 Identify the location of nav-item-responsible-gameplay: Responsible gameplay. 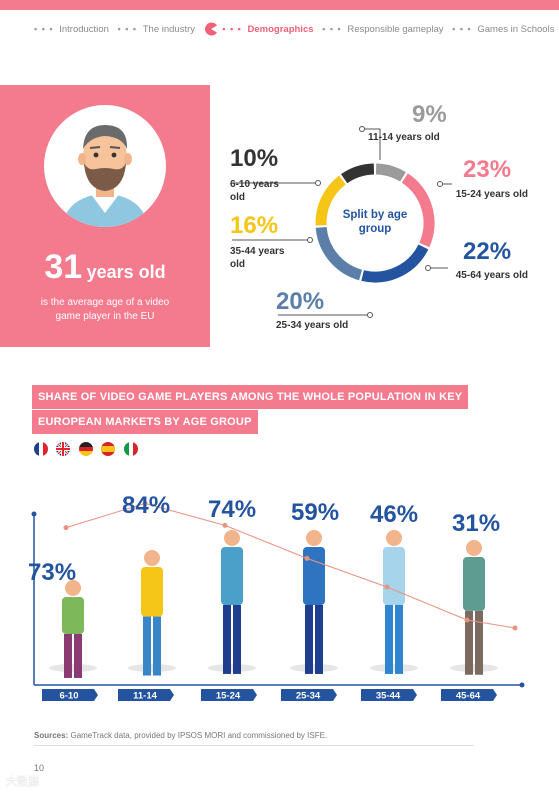
(395, 29).